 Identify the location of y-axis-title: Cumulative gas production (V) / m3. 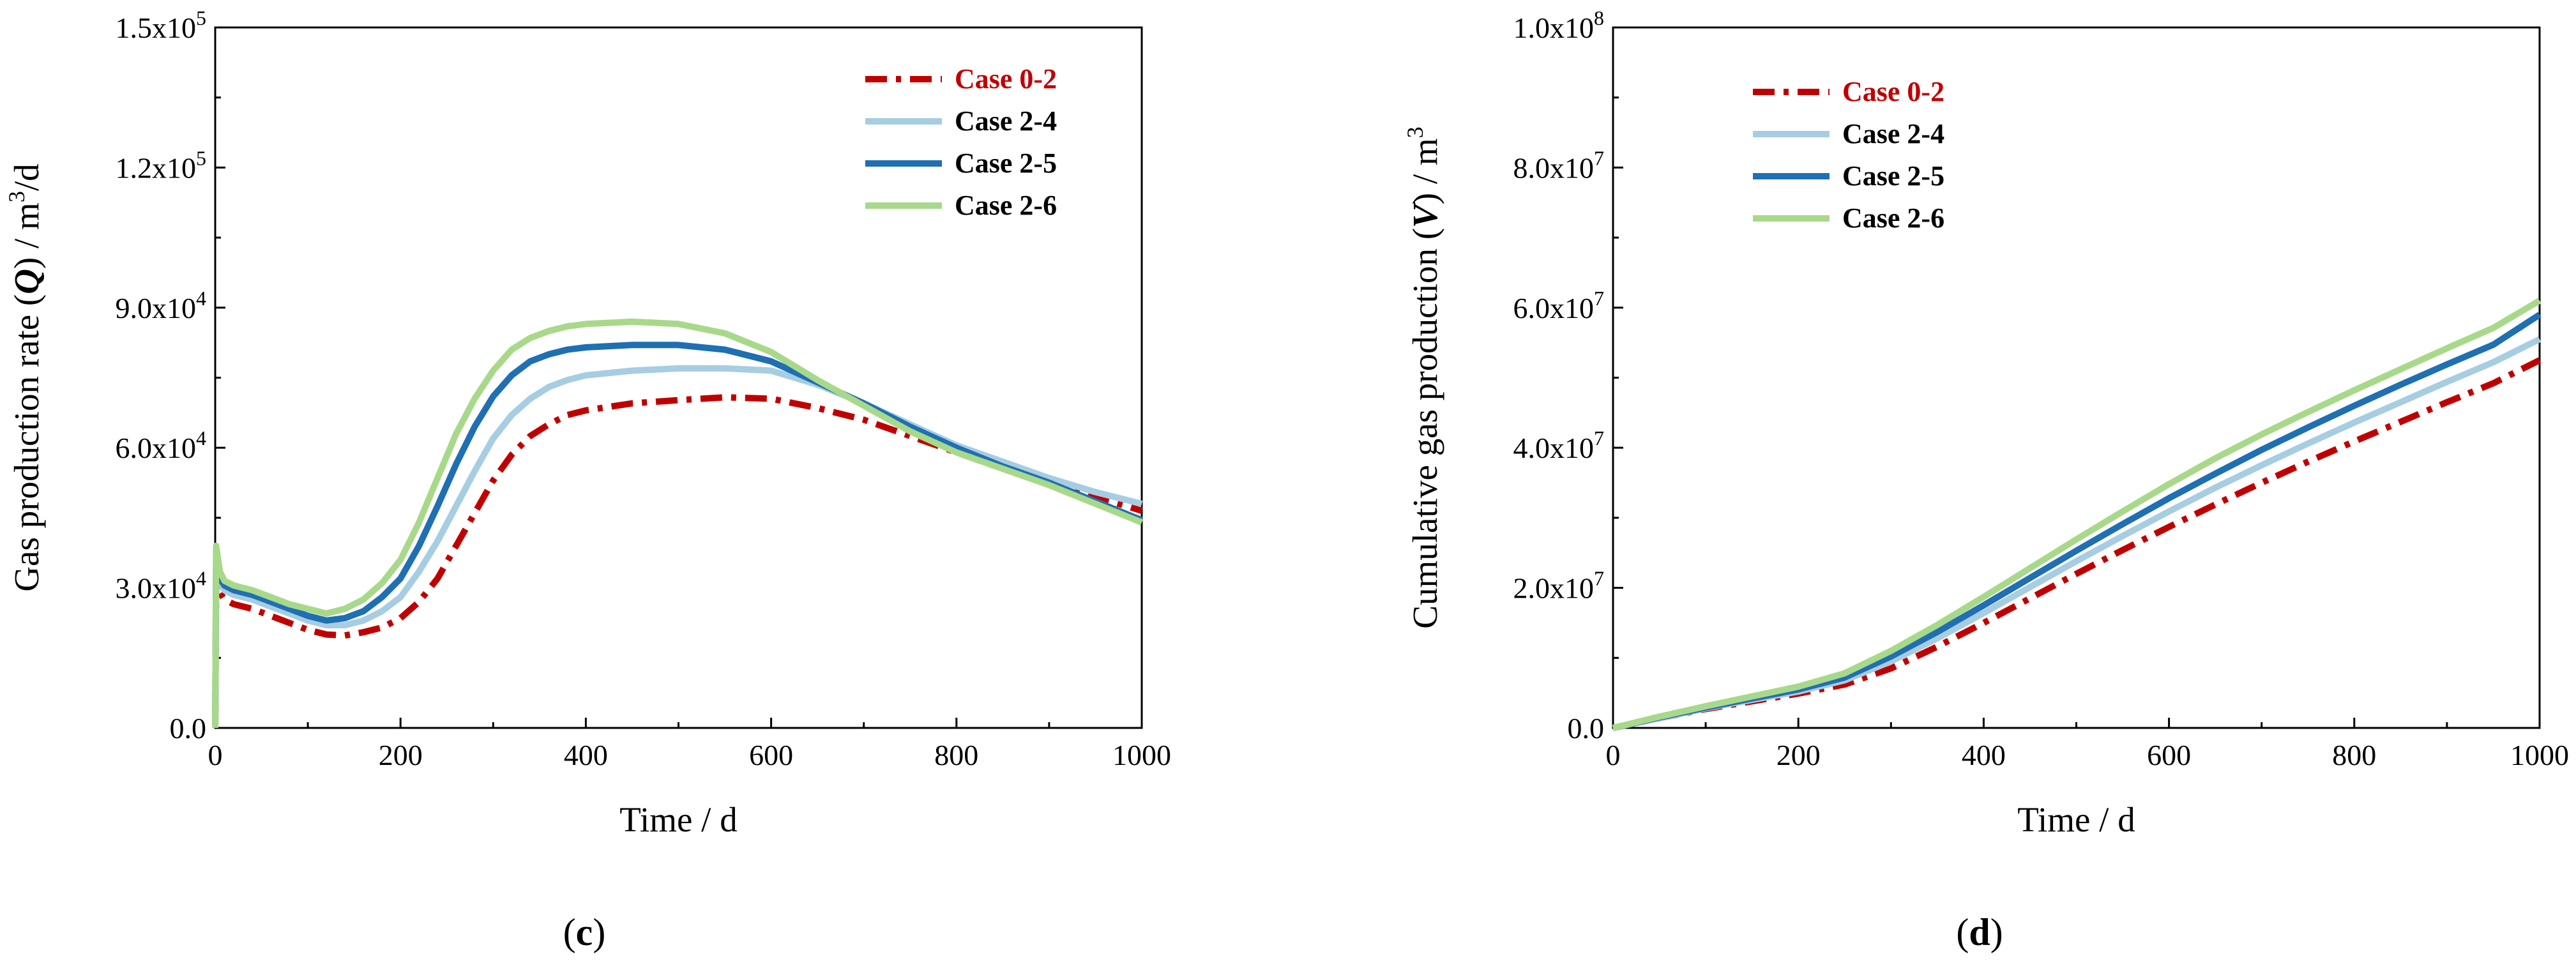
(1423, 377).